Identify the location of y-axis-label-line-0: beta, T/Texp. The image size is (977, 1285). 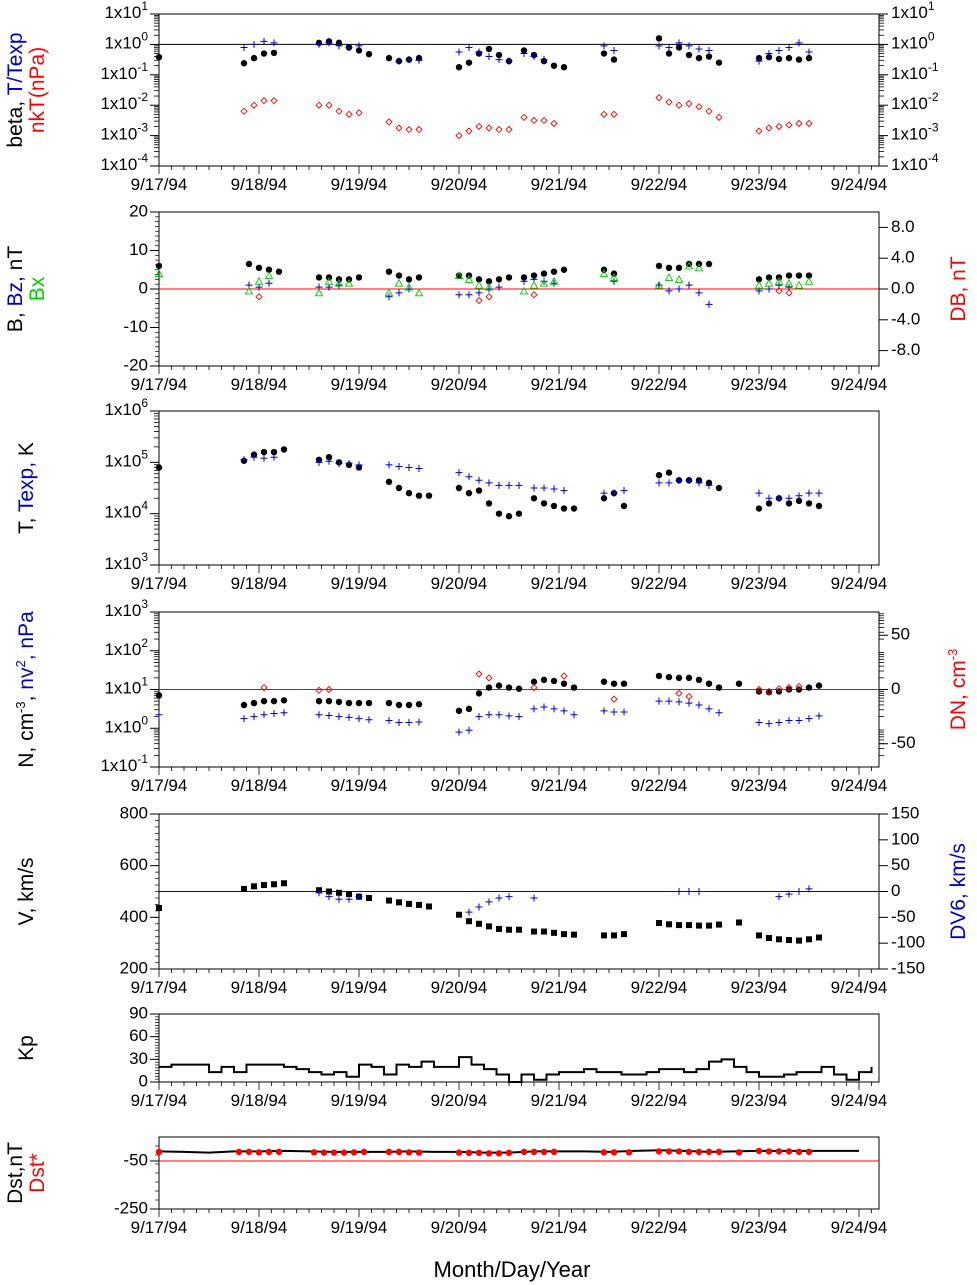
(15, 89).